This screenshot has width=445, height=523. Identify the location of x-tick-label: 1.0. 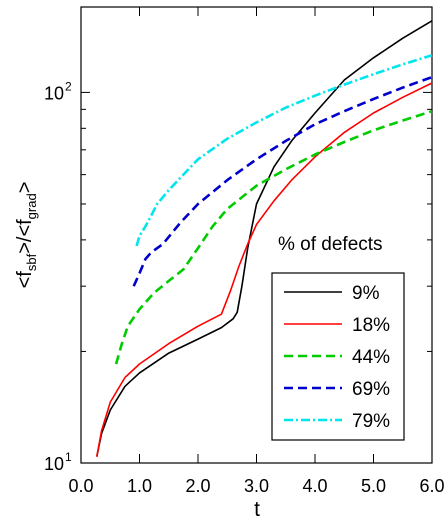
(139, 486).